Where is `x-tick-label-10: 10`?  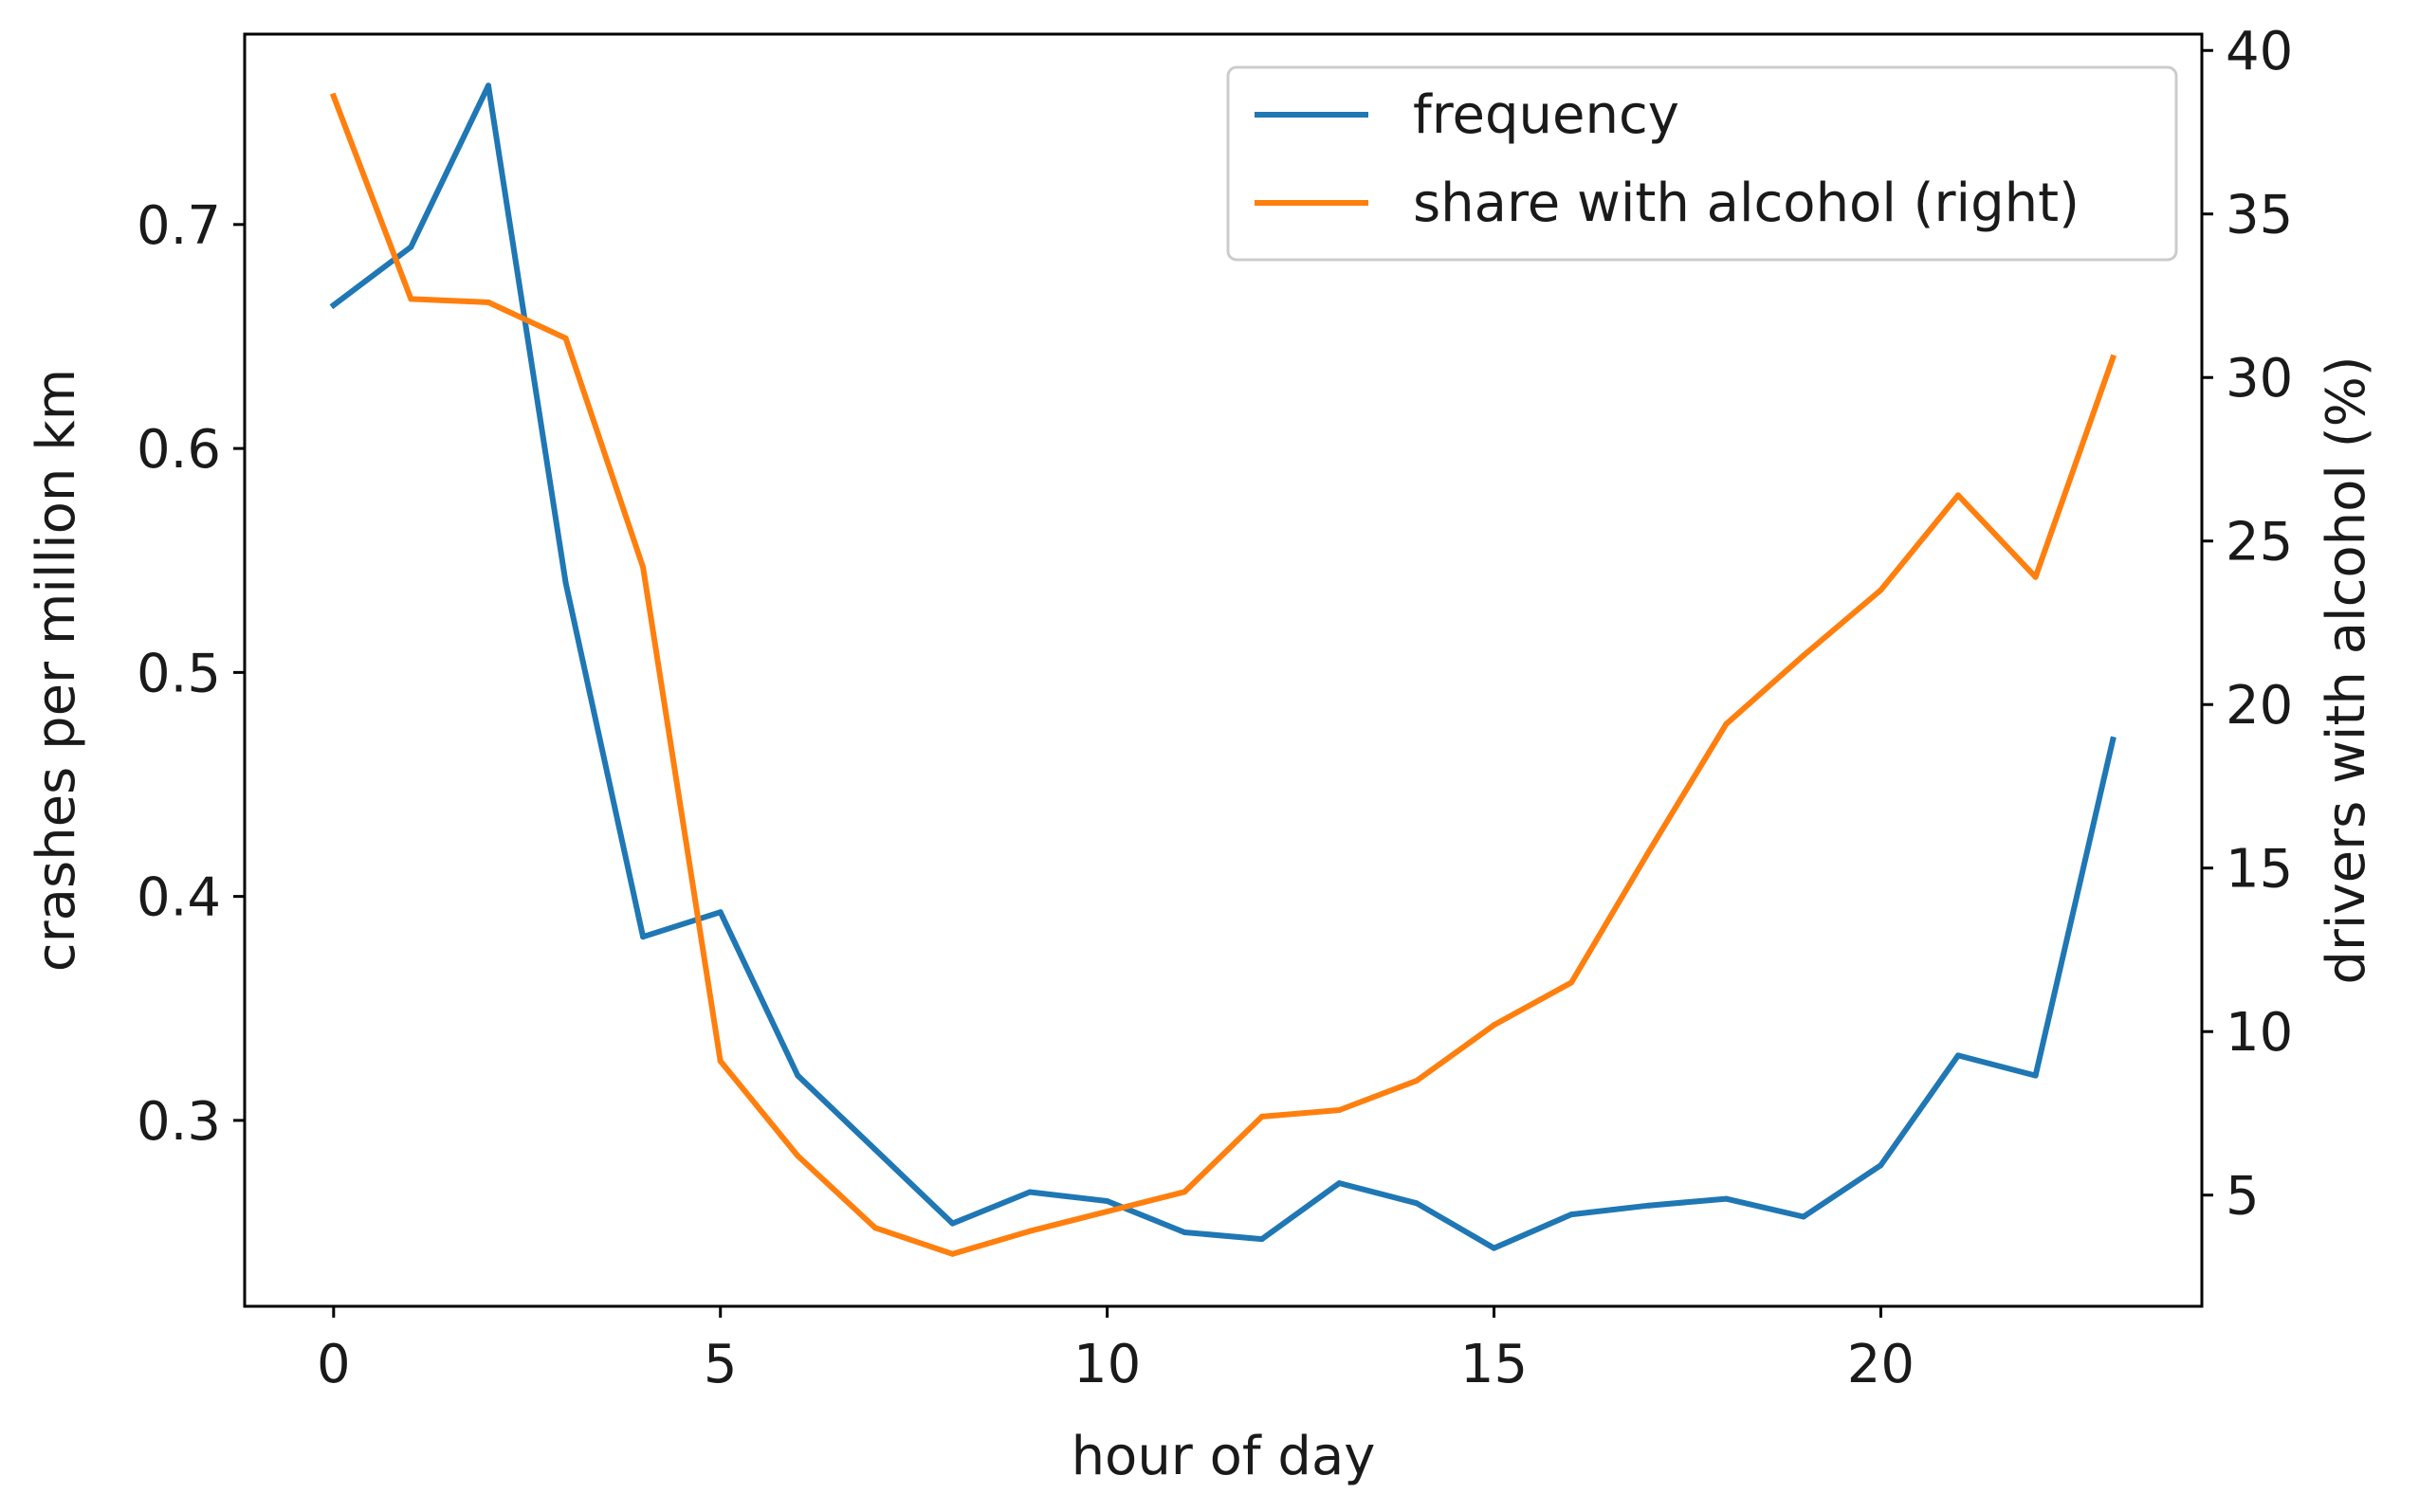
x-tick-label-10: 10 is located at coordinates (1107, 1364).